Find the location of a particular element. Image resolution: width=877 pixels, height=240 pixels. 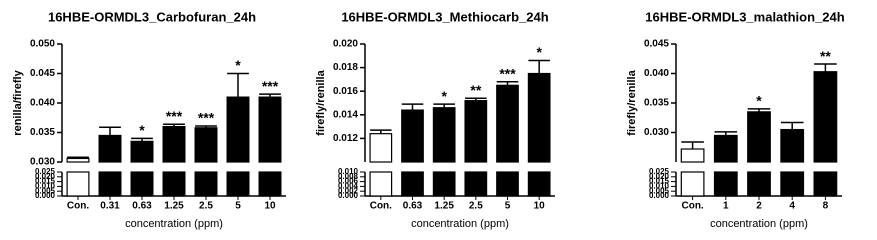

chart-title: 16HBE-ORMDL3_Methiocarb_24h is located at coordinates (444, 16).